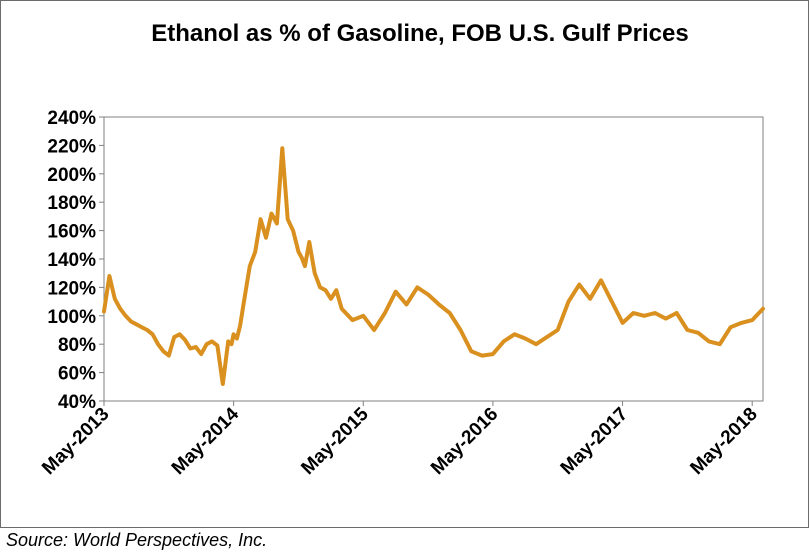 This screenshot has width=811, height=555. I want to click on x-tick-label: May-2016, so click(464, 441).